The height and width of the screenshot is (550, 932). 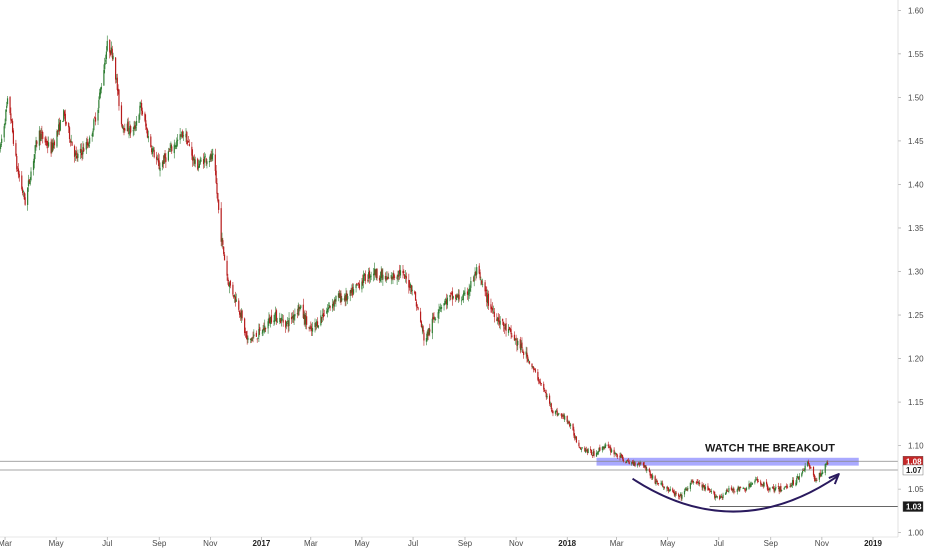 I want to click on price-badge-label: 1.07, so click(x=914, y=470).